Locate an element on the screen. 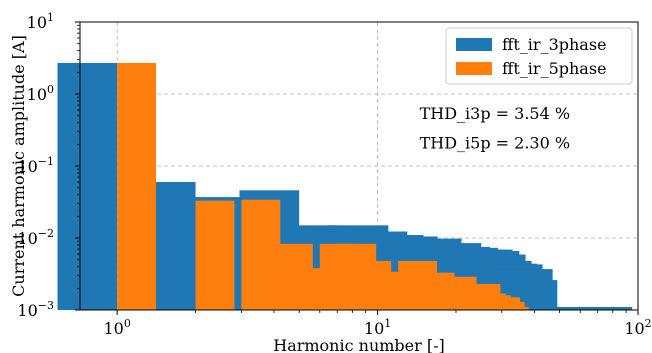 Image resolution: width=652 pixels, height=353 pixels. y-tick-label: 10⁻³ is located at coordinates (35, 309).